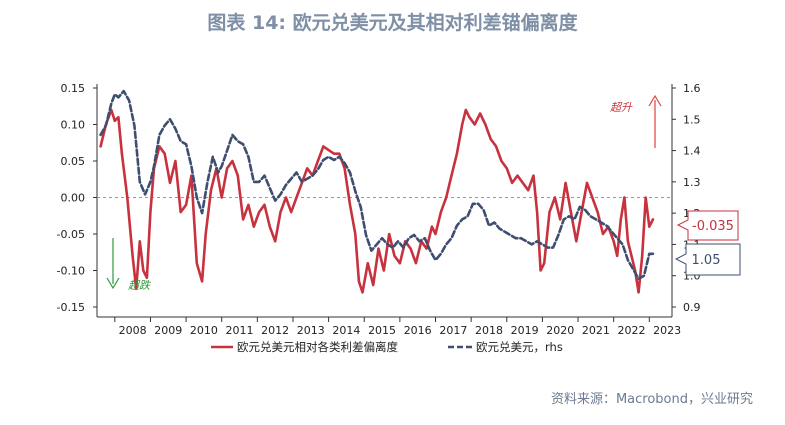 This screenshot has height=425, width=785. I want to click on x-tick-label: 2023, so click(667, 330).